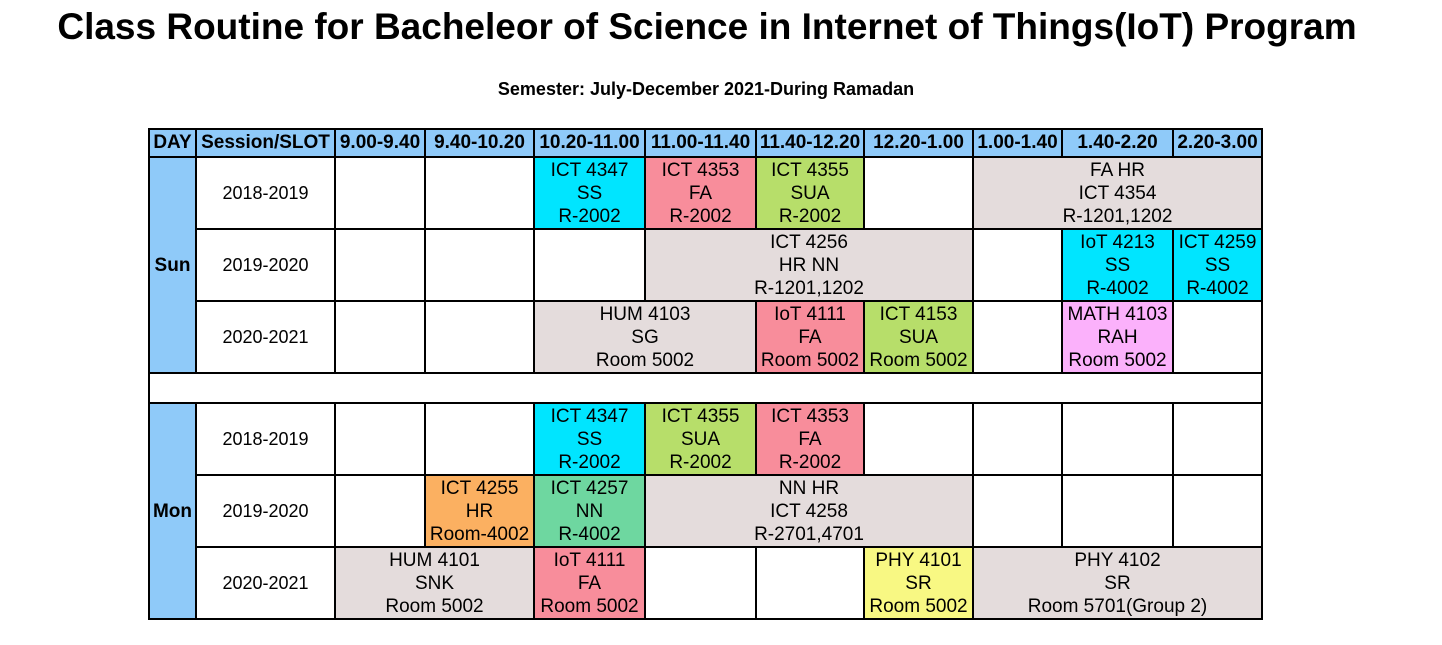 The image size is (1442, 645). What do you see at coordinates (1117, 560) in the screenshot?
I see `course-code: PHY 4102` at bounding box center [1117, 560].